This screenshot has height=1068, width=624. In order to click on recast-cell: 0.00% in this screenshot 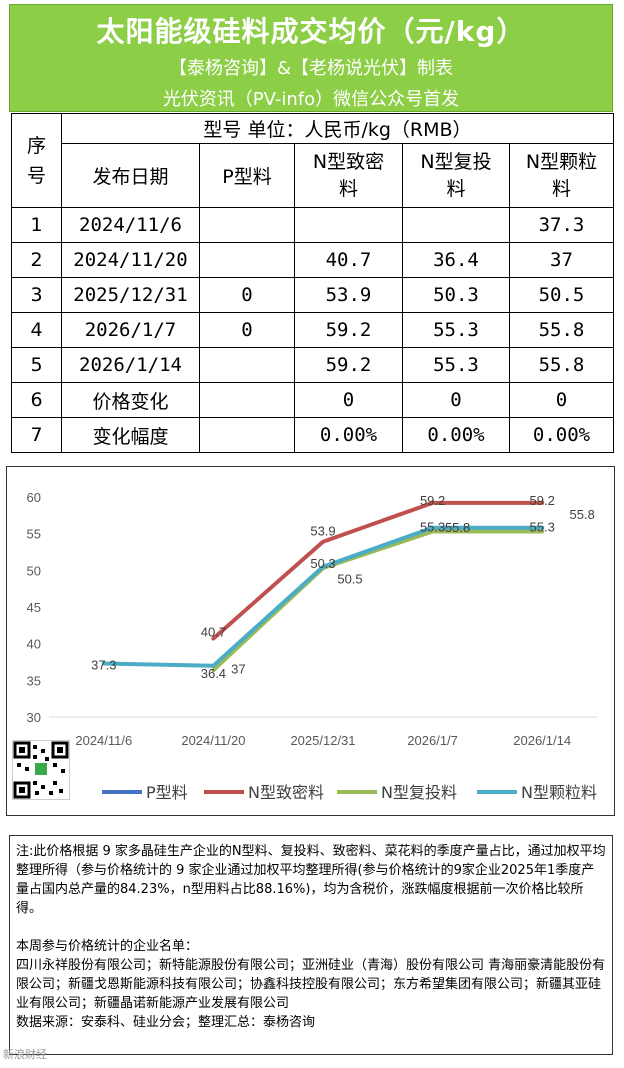, I will do `click(456, 435)`.